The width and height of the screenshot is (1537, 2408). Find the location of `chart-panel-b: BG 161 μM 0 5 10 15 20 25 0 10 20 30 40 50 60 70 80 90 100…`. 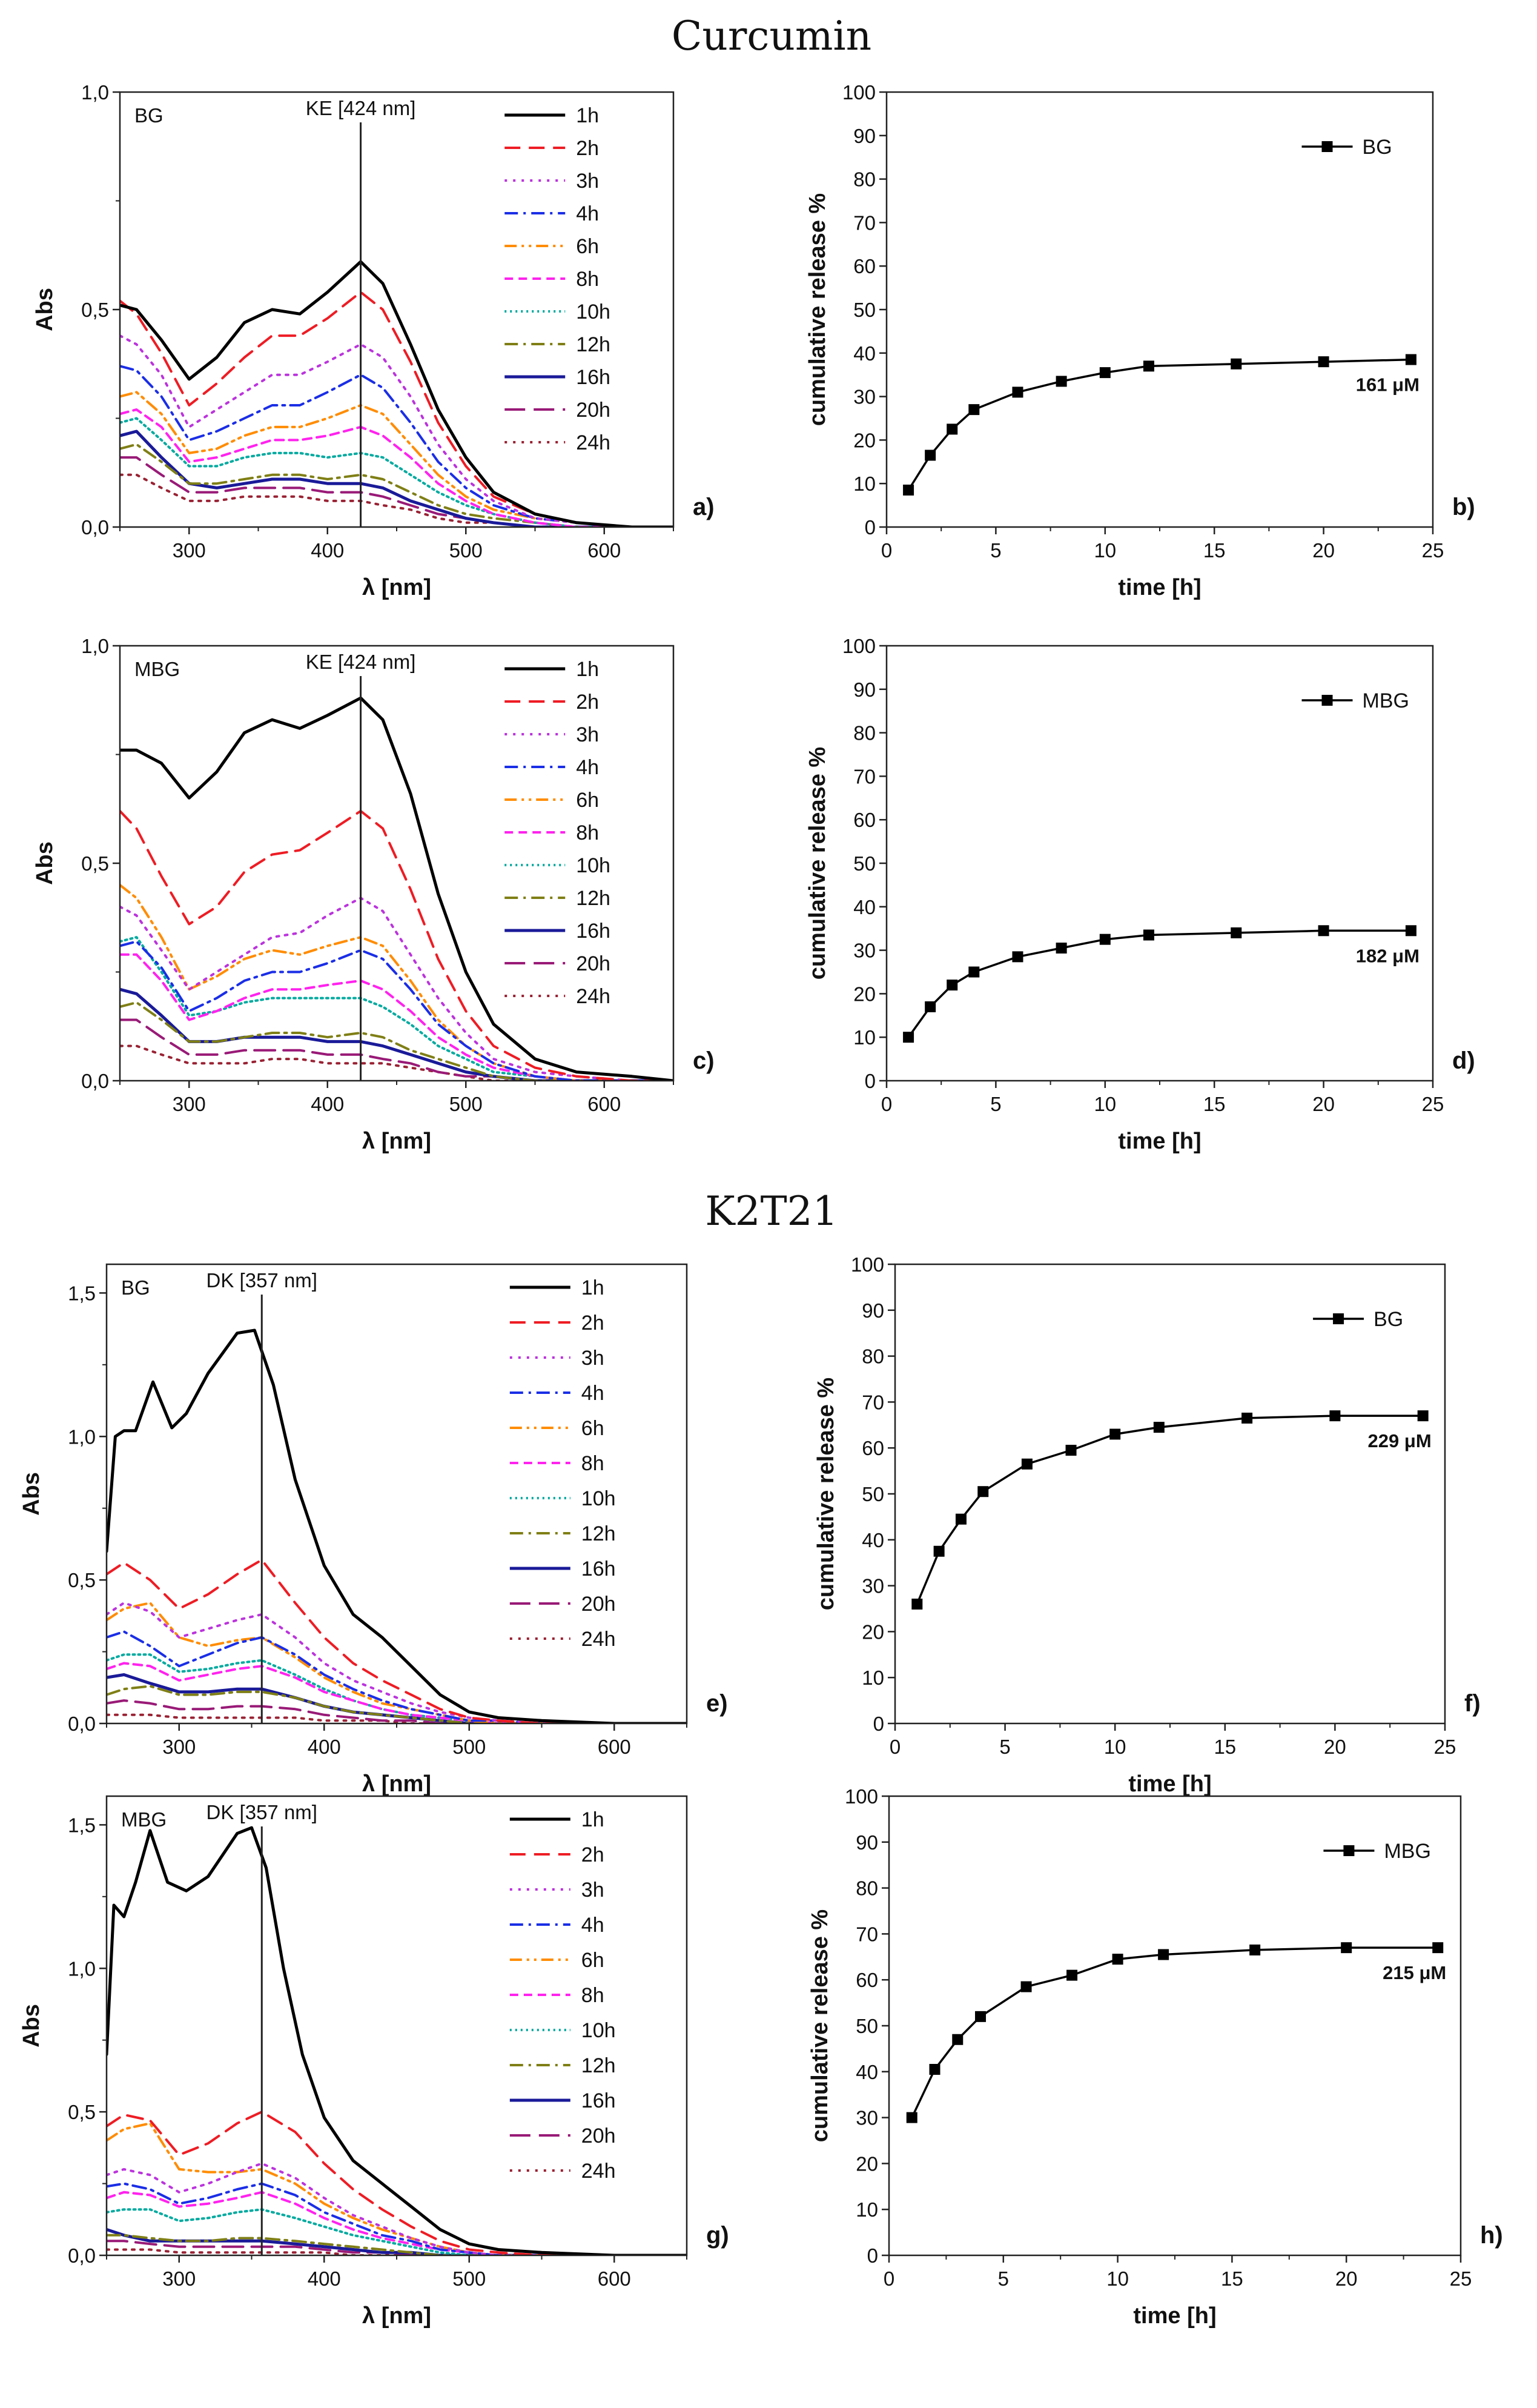

chart-panel-b: BG 161 μM 0 5 10 15 20 25 0 10 20 30 40 50 60 70 80 90 100… is located at coordinates (1140, 340).